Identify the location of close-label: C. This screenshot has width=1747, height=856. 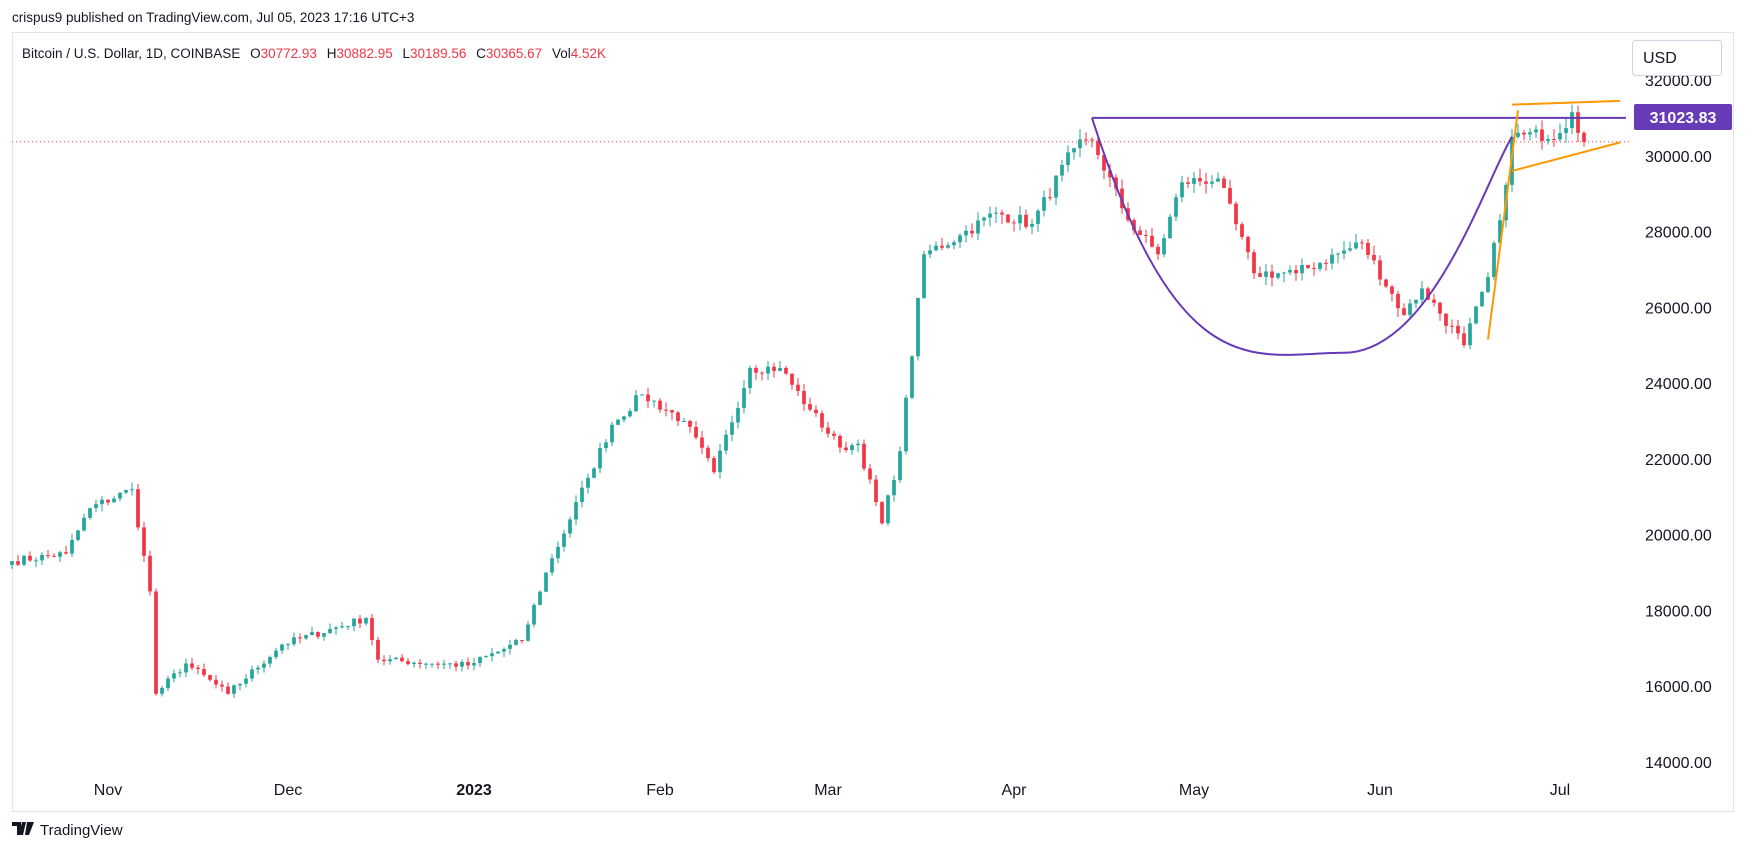
(481, 53).